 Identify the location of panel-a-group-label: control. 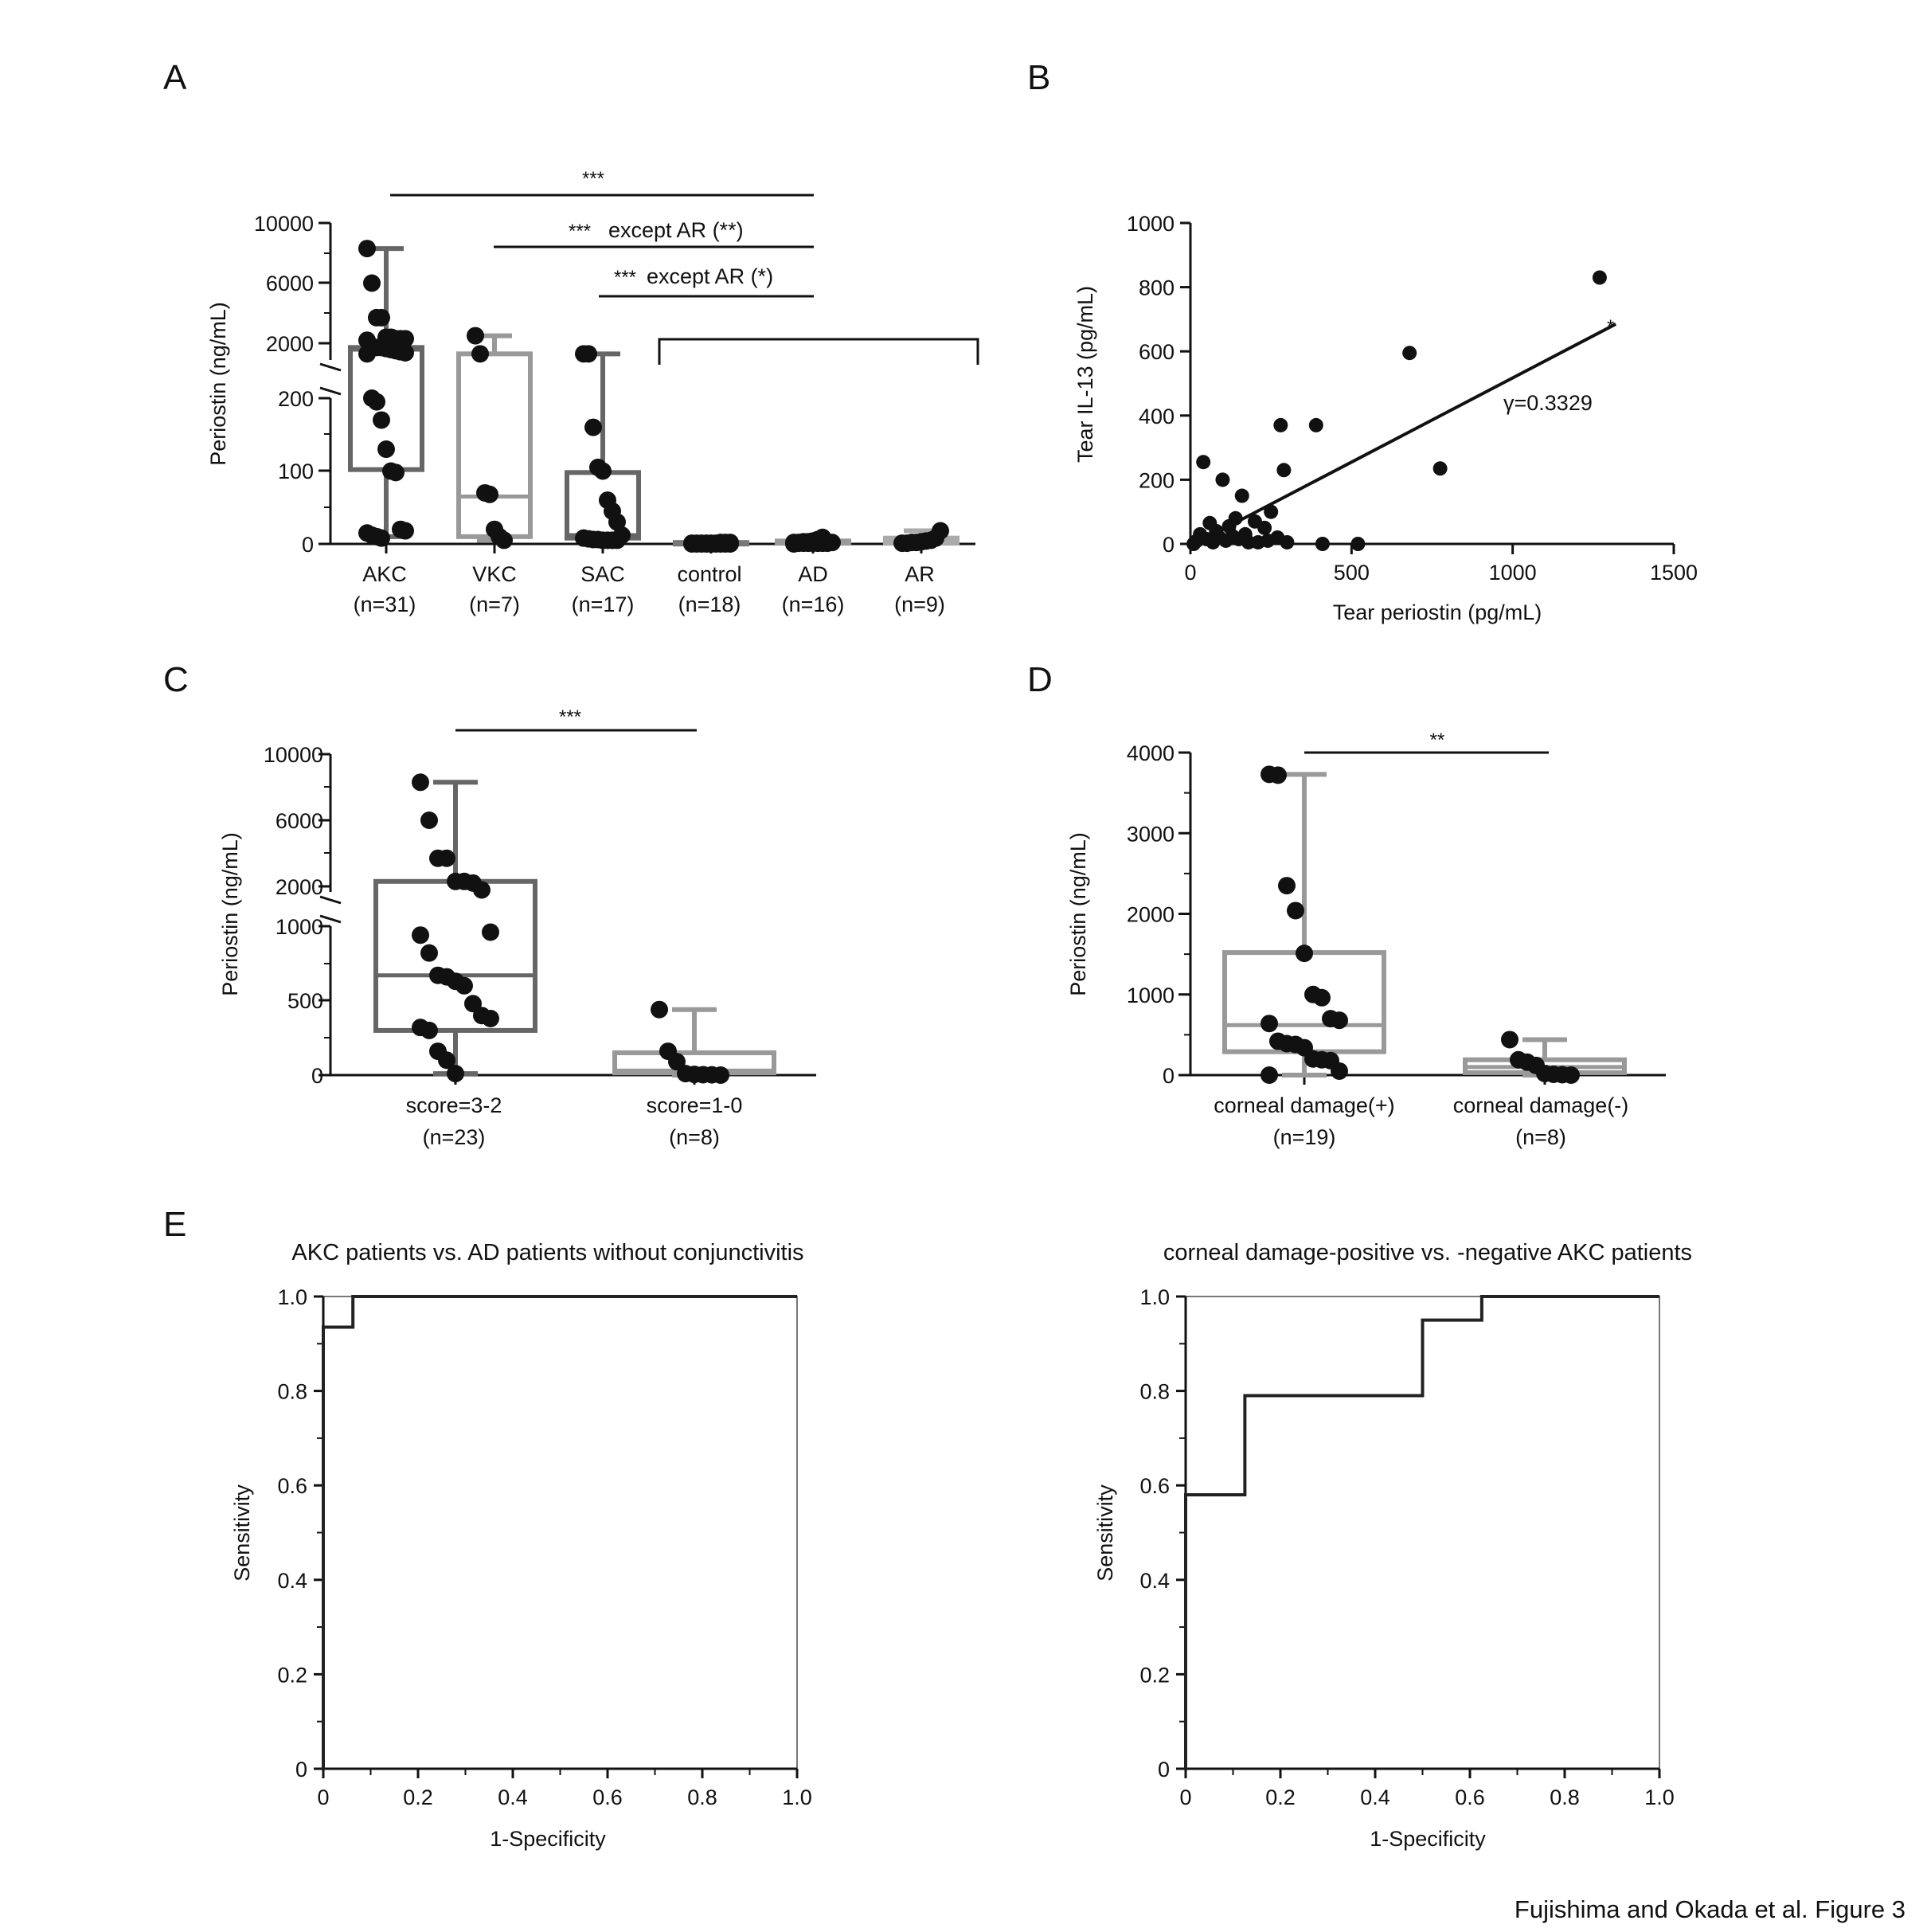
(709, 574).